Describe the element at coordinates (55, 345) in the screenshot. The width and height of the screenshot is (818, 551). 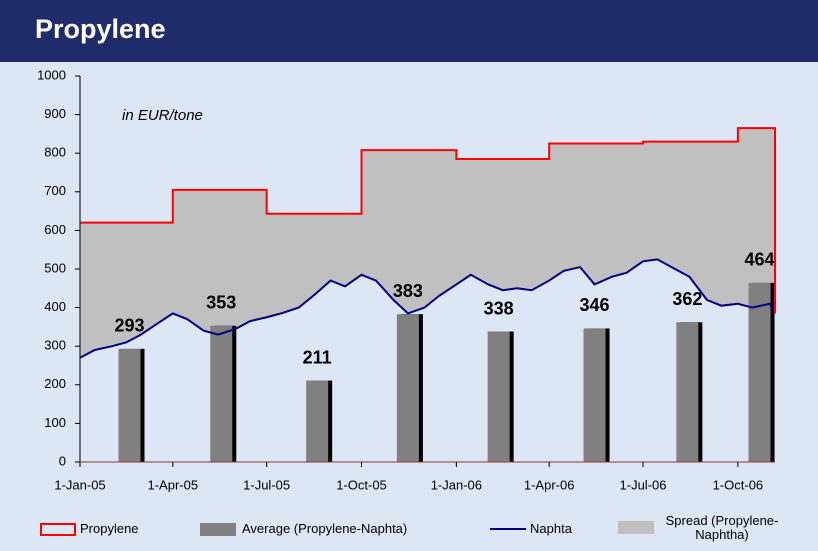
I see `y-tick-label: 300` at that location.